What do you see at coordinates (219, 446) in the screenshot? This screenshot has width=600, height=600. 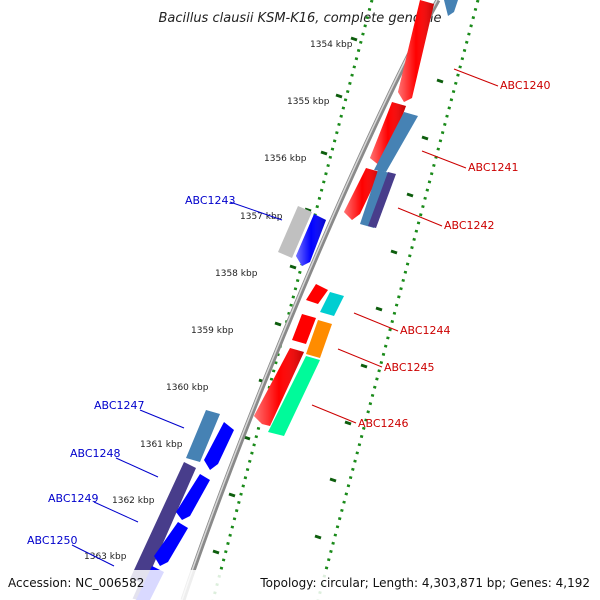 I see `gene-ABC1247-blue-arrow` at bounding box center [219, 446].